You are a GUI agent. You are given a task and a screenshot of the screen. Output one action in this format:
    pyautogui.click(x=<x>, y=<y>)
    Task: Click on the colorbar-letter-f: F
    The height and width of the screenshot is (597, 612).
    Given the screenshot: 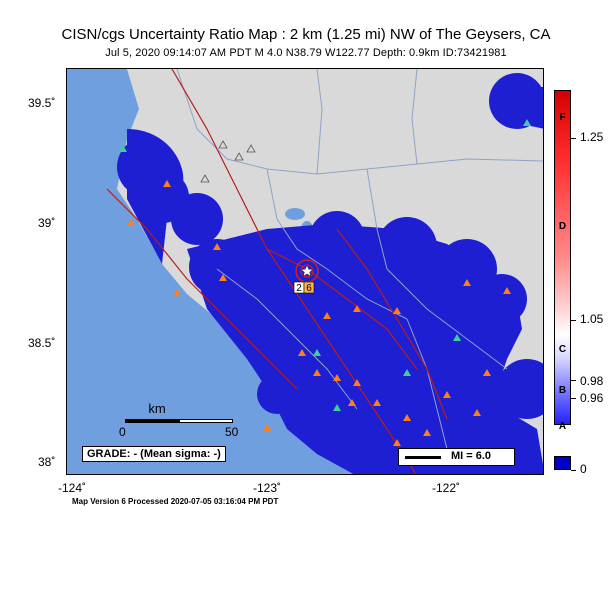 What is the action you would take?
    pyautogui.click(x=562, y=117)
    